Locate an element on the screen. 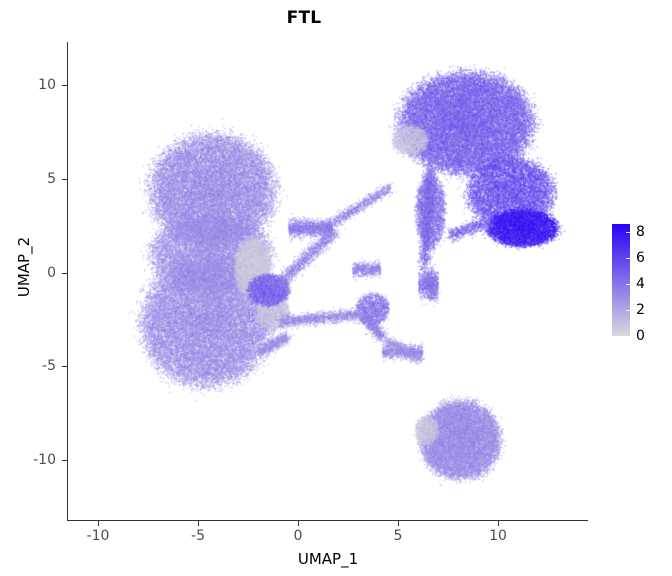 This screenshot has width=672, height=576. x-tick-label: 0 is located at coordinates (298, 536).